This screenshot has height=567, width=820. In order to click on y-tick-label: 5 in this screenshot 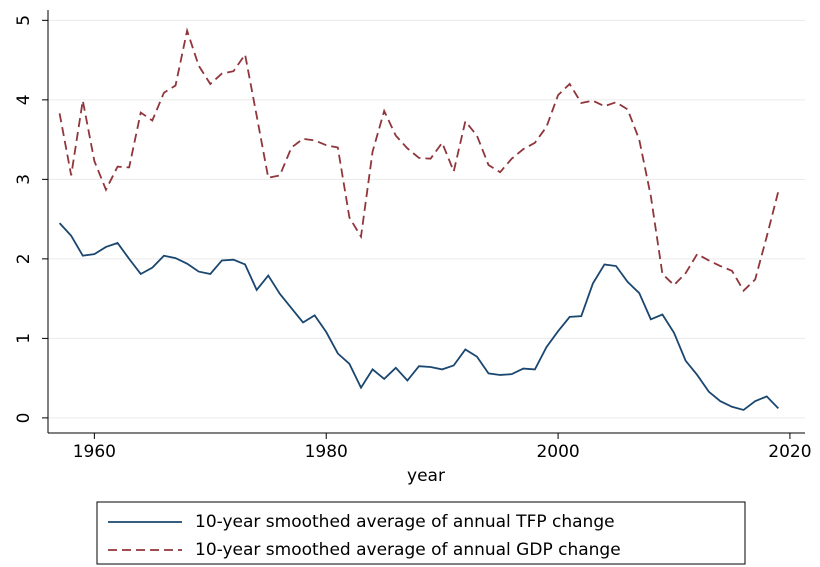, I will do `click(24, 20)`.